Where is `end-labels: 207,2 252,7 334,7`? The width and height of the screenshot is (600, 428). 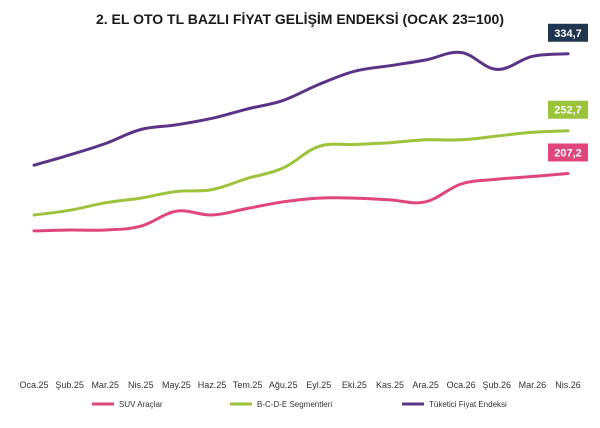
end-labels: 207,2 252,7 334,7 is located at coordinates (568, 92).